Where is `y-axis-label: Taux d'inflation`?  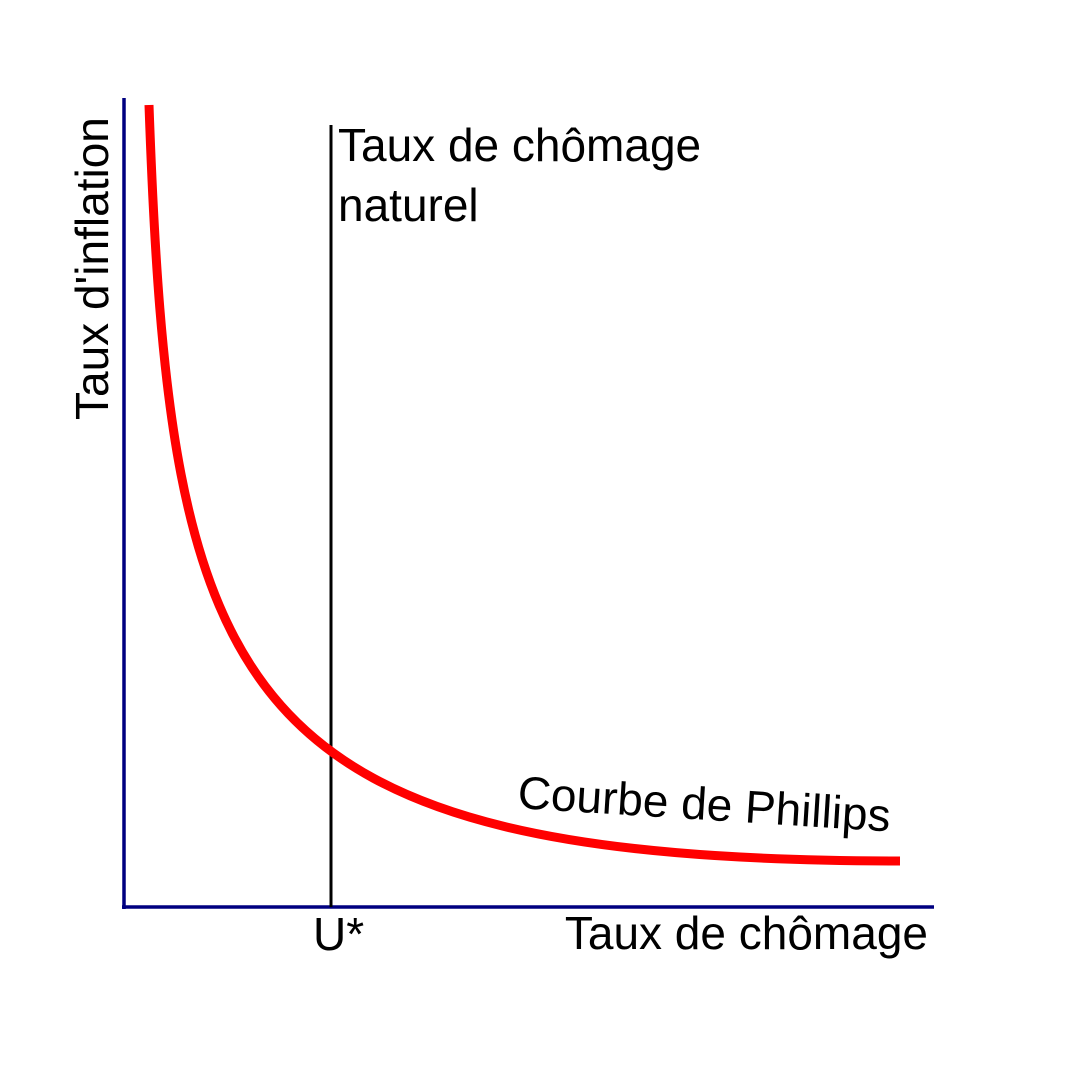 y-axis-label: Taux d'inflation is located at coordinates (92, 268).